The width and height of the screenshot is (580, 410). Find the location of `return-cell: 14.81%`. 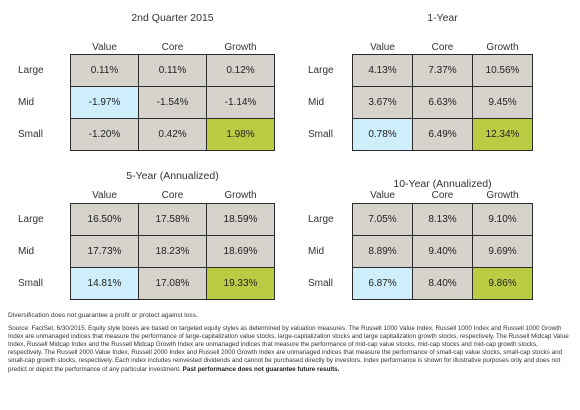

return-cell: 14.81% is located at coordinates (104, 283).